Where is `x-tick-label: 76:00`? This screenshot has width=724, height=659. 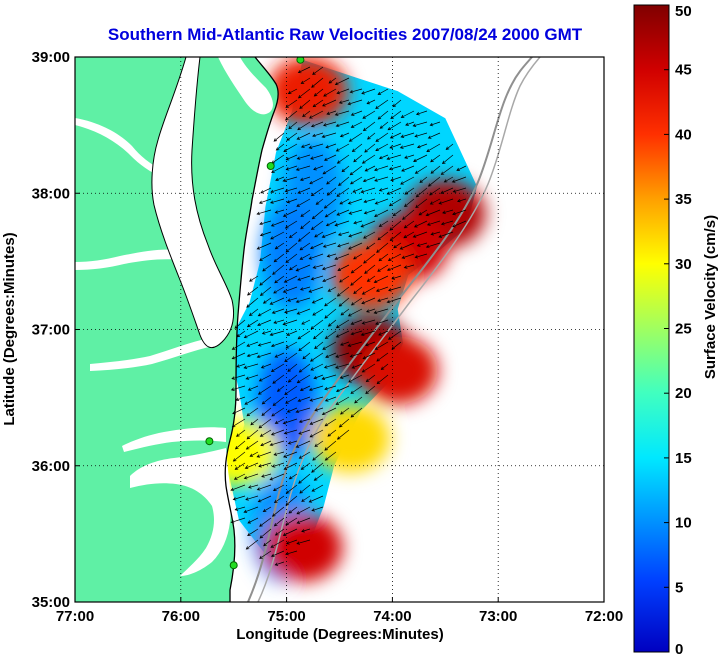 x-tick-label: 76:00 is located at coordinates (181, 616).